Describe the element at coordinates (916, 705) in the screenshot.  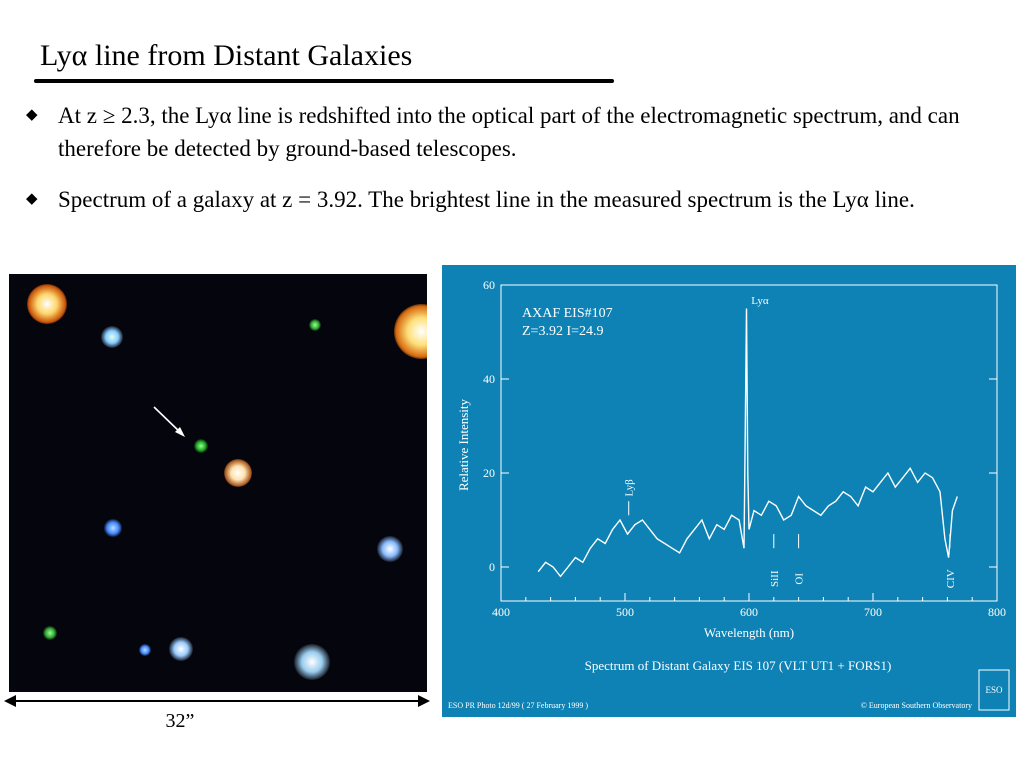
I see `credit-right: © European Southern Observatory` at that location.